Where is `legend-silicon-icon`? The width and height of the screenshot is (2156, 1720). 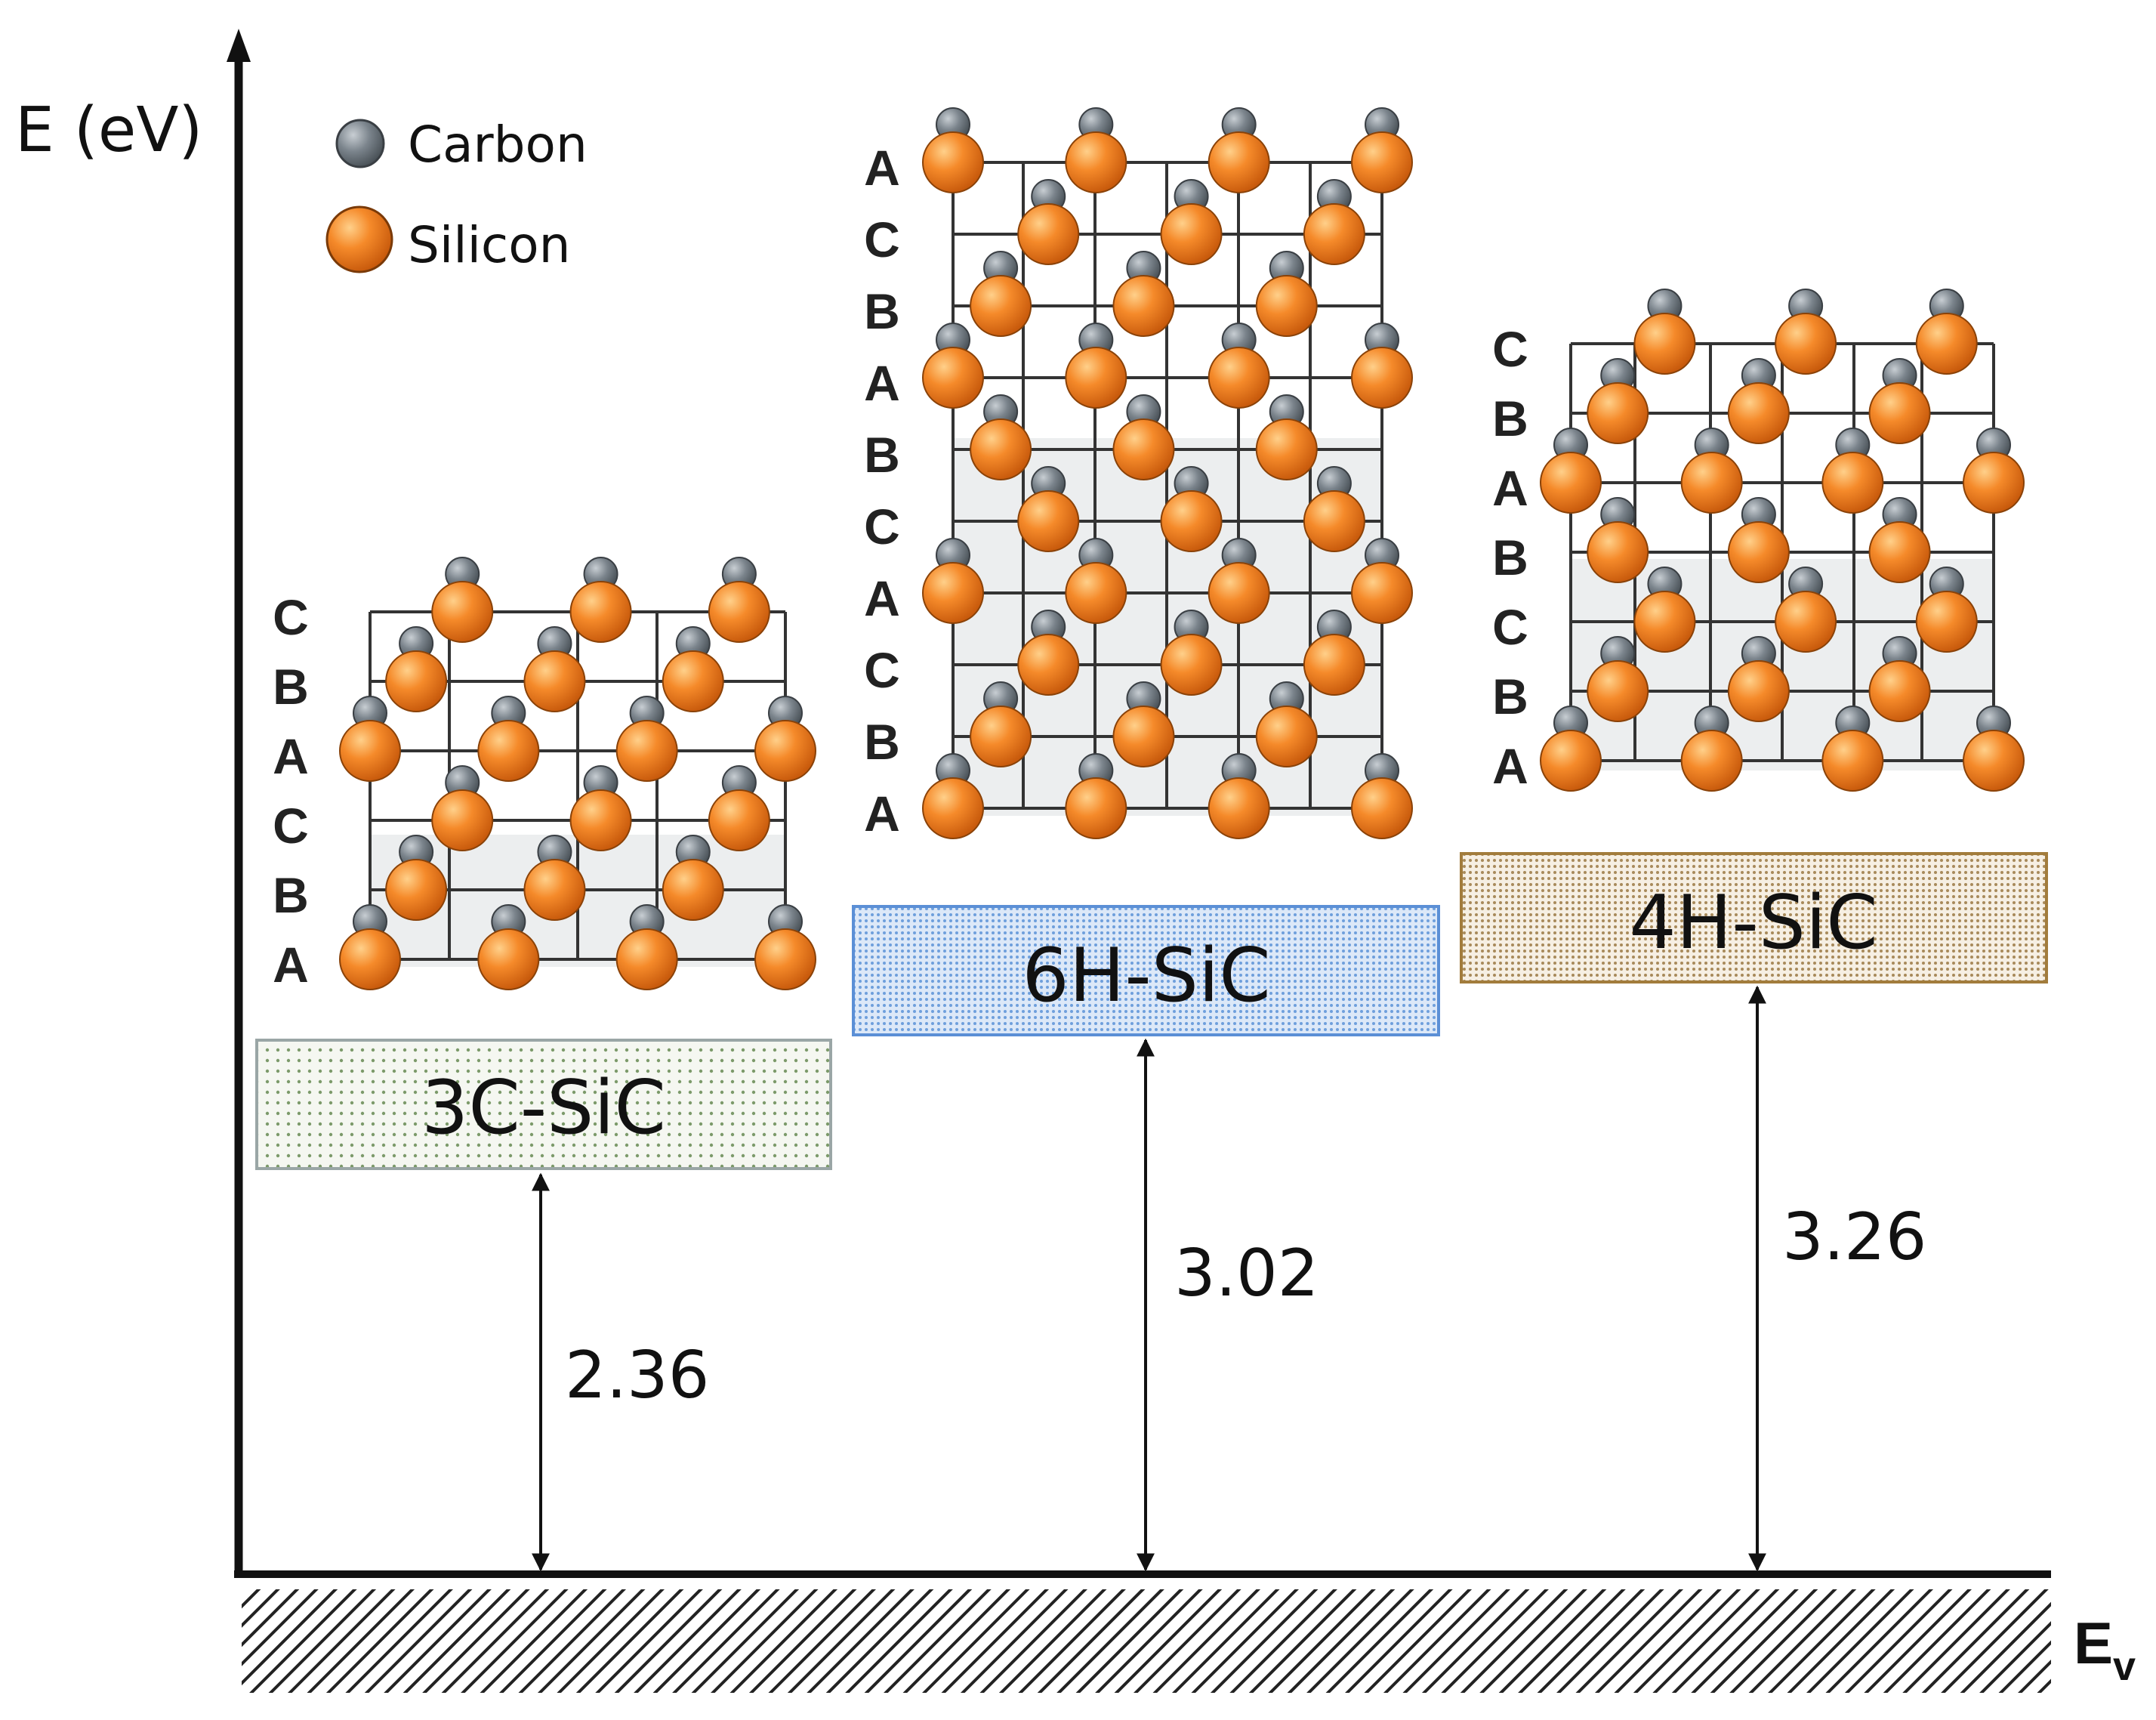
legend-silicon-icon is located at coordinates (359, 239).